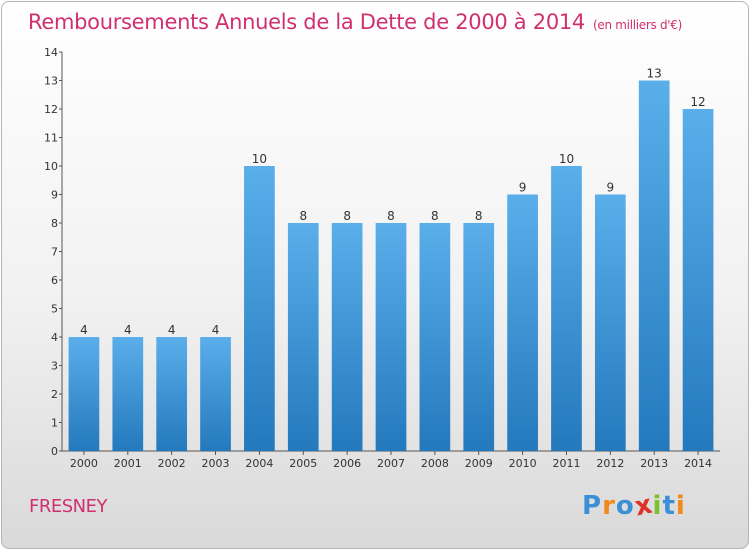  What do you see at coordinates (259, 159) in the screenshot?
I see `data-label-2004: 10` at bounding box center [259, 159].